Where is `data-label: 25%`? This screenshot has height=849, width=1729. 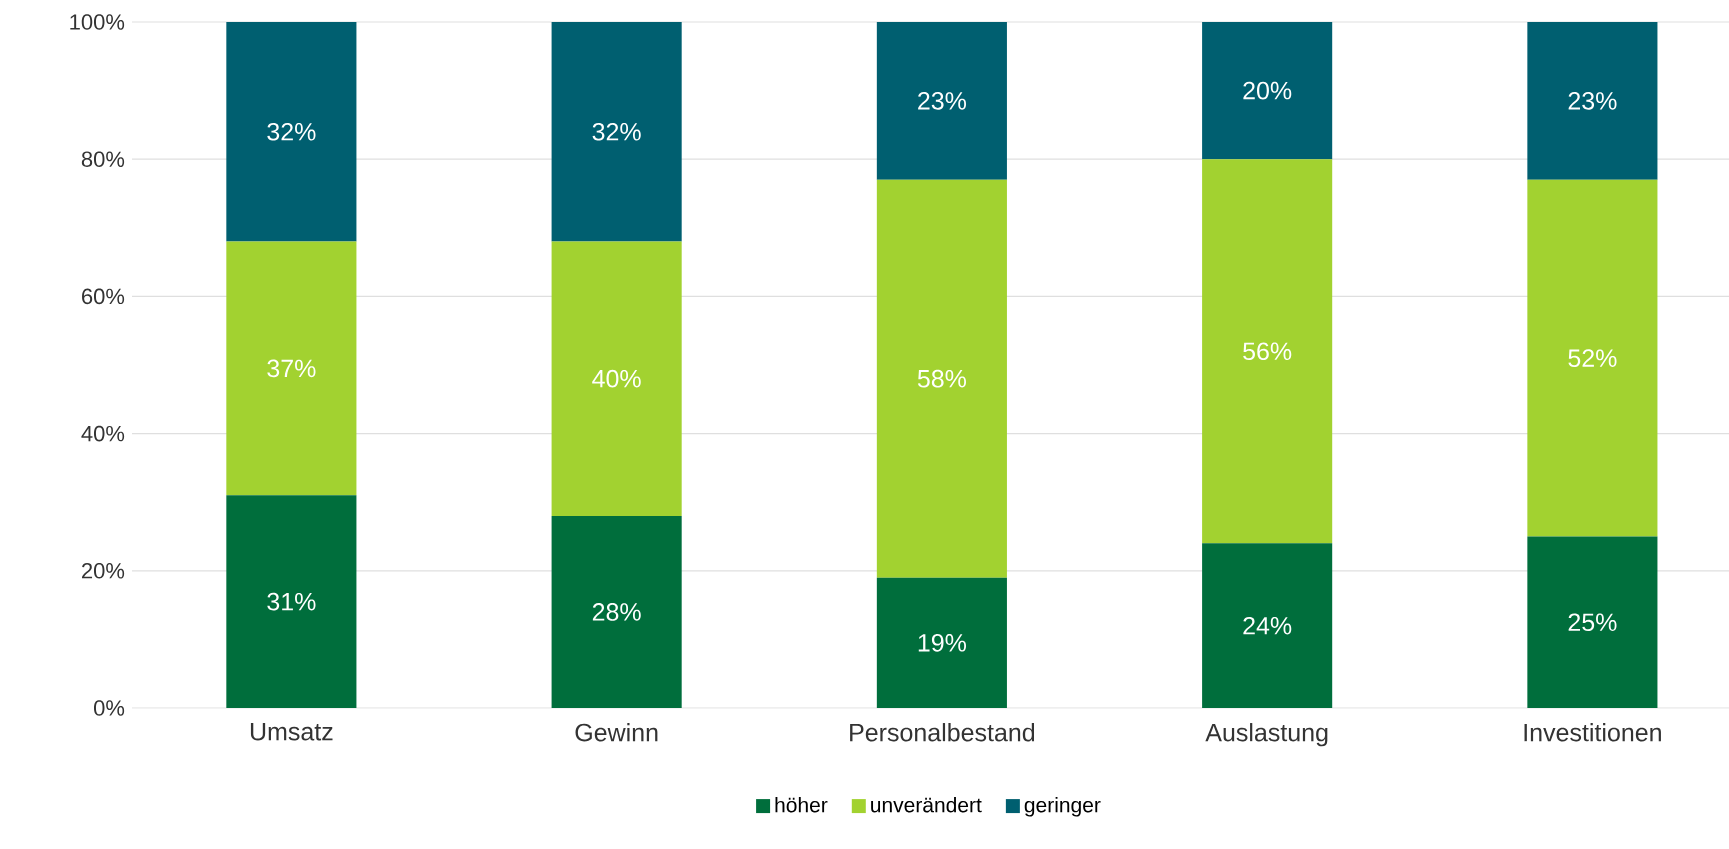 data-label: 25% is located at coordinates (1592, 622).